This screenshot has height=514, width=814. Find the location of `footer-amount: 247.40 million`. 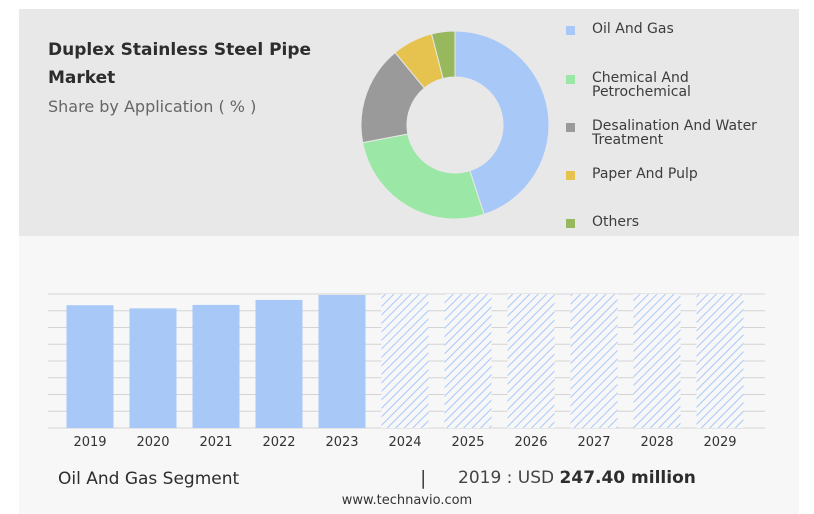

footer-amount: 247.40 million is located at coordinates (627, 478).